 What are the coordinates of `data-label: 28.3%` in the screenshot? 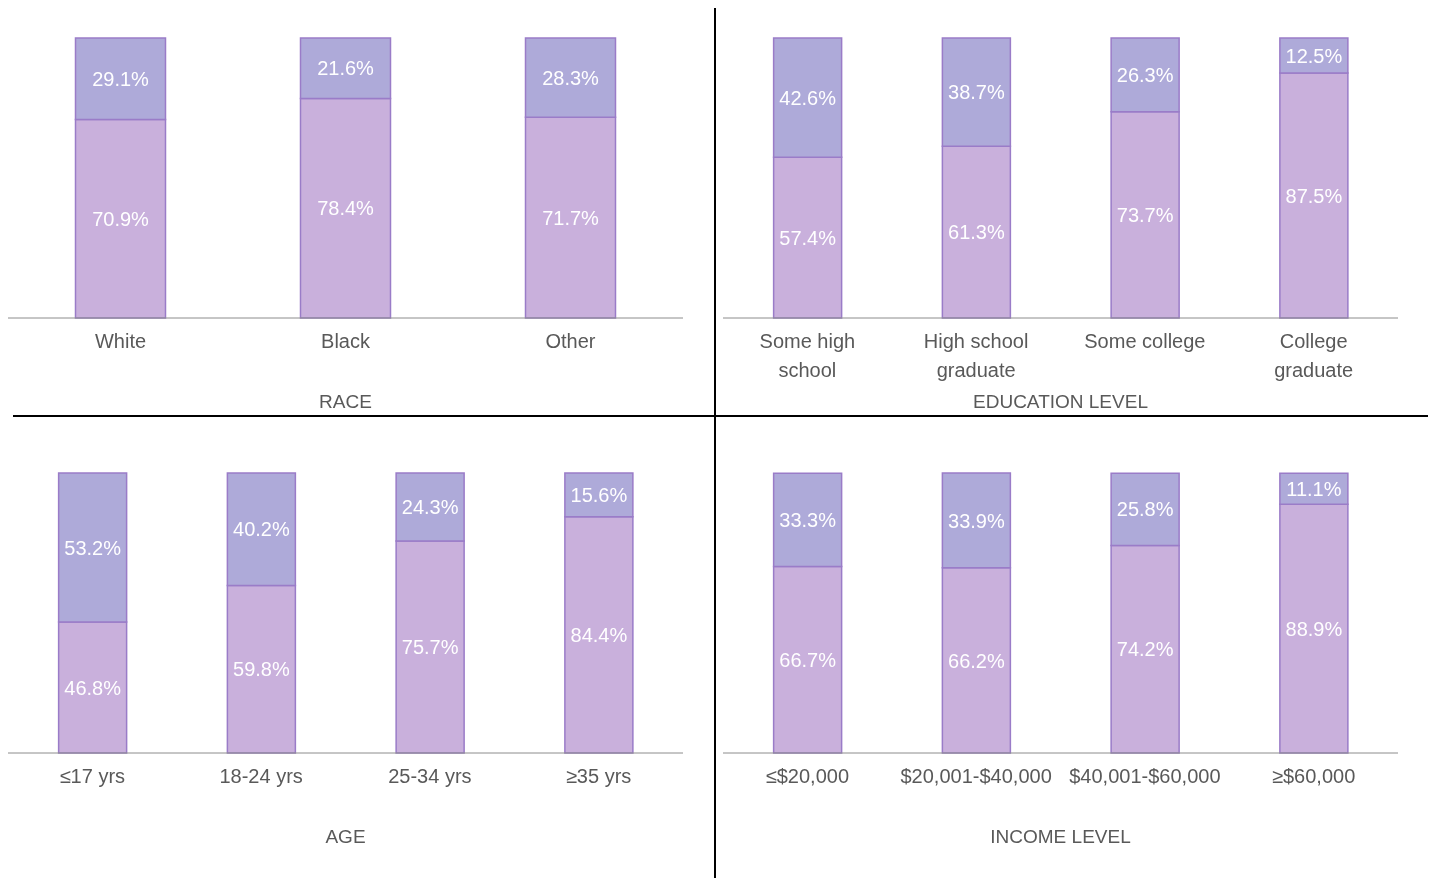 It's located at (571, 77).